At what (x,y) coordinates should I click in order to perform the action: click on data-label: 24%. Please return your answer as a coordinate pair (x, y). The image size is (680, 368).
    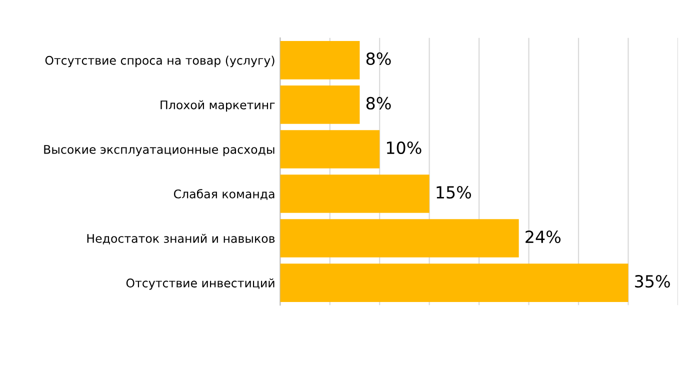
    Looking at the image, I should click on (543, 237).